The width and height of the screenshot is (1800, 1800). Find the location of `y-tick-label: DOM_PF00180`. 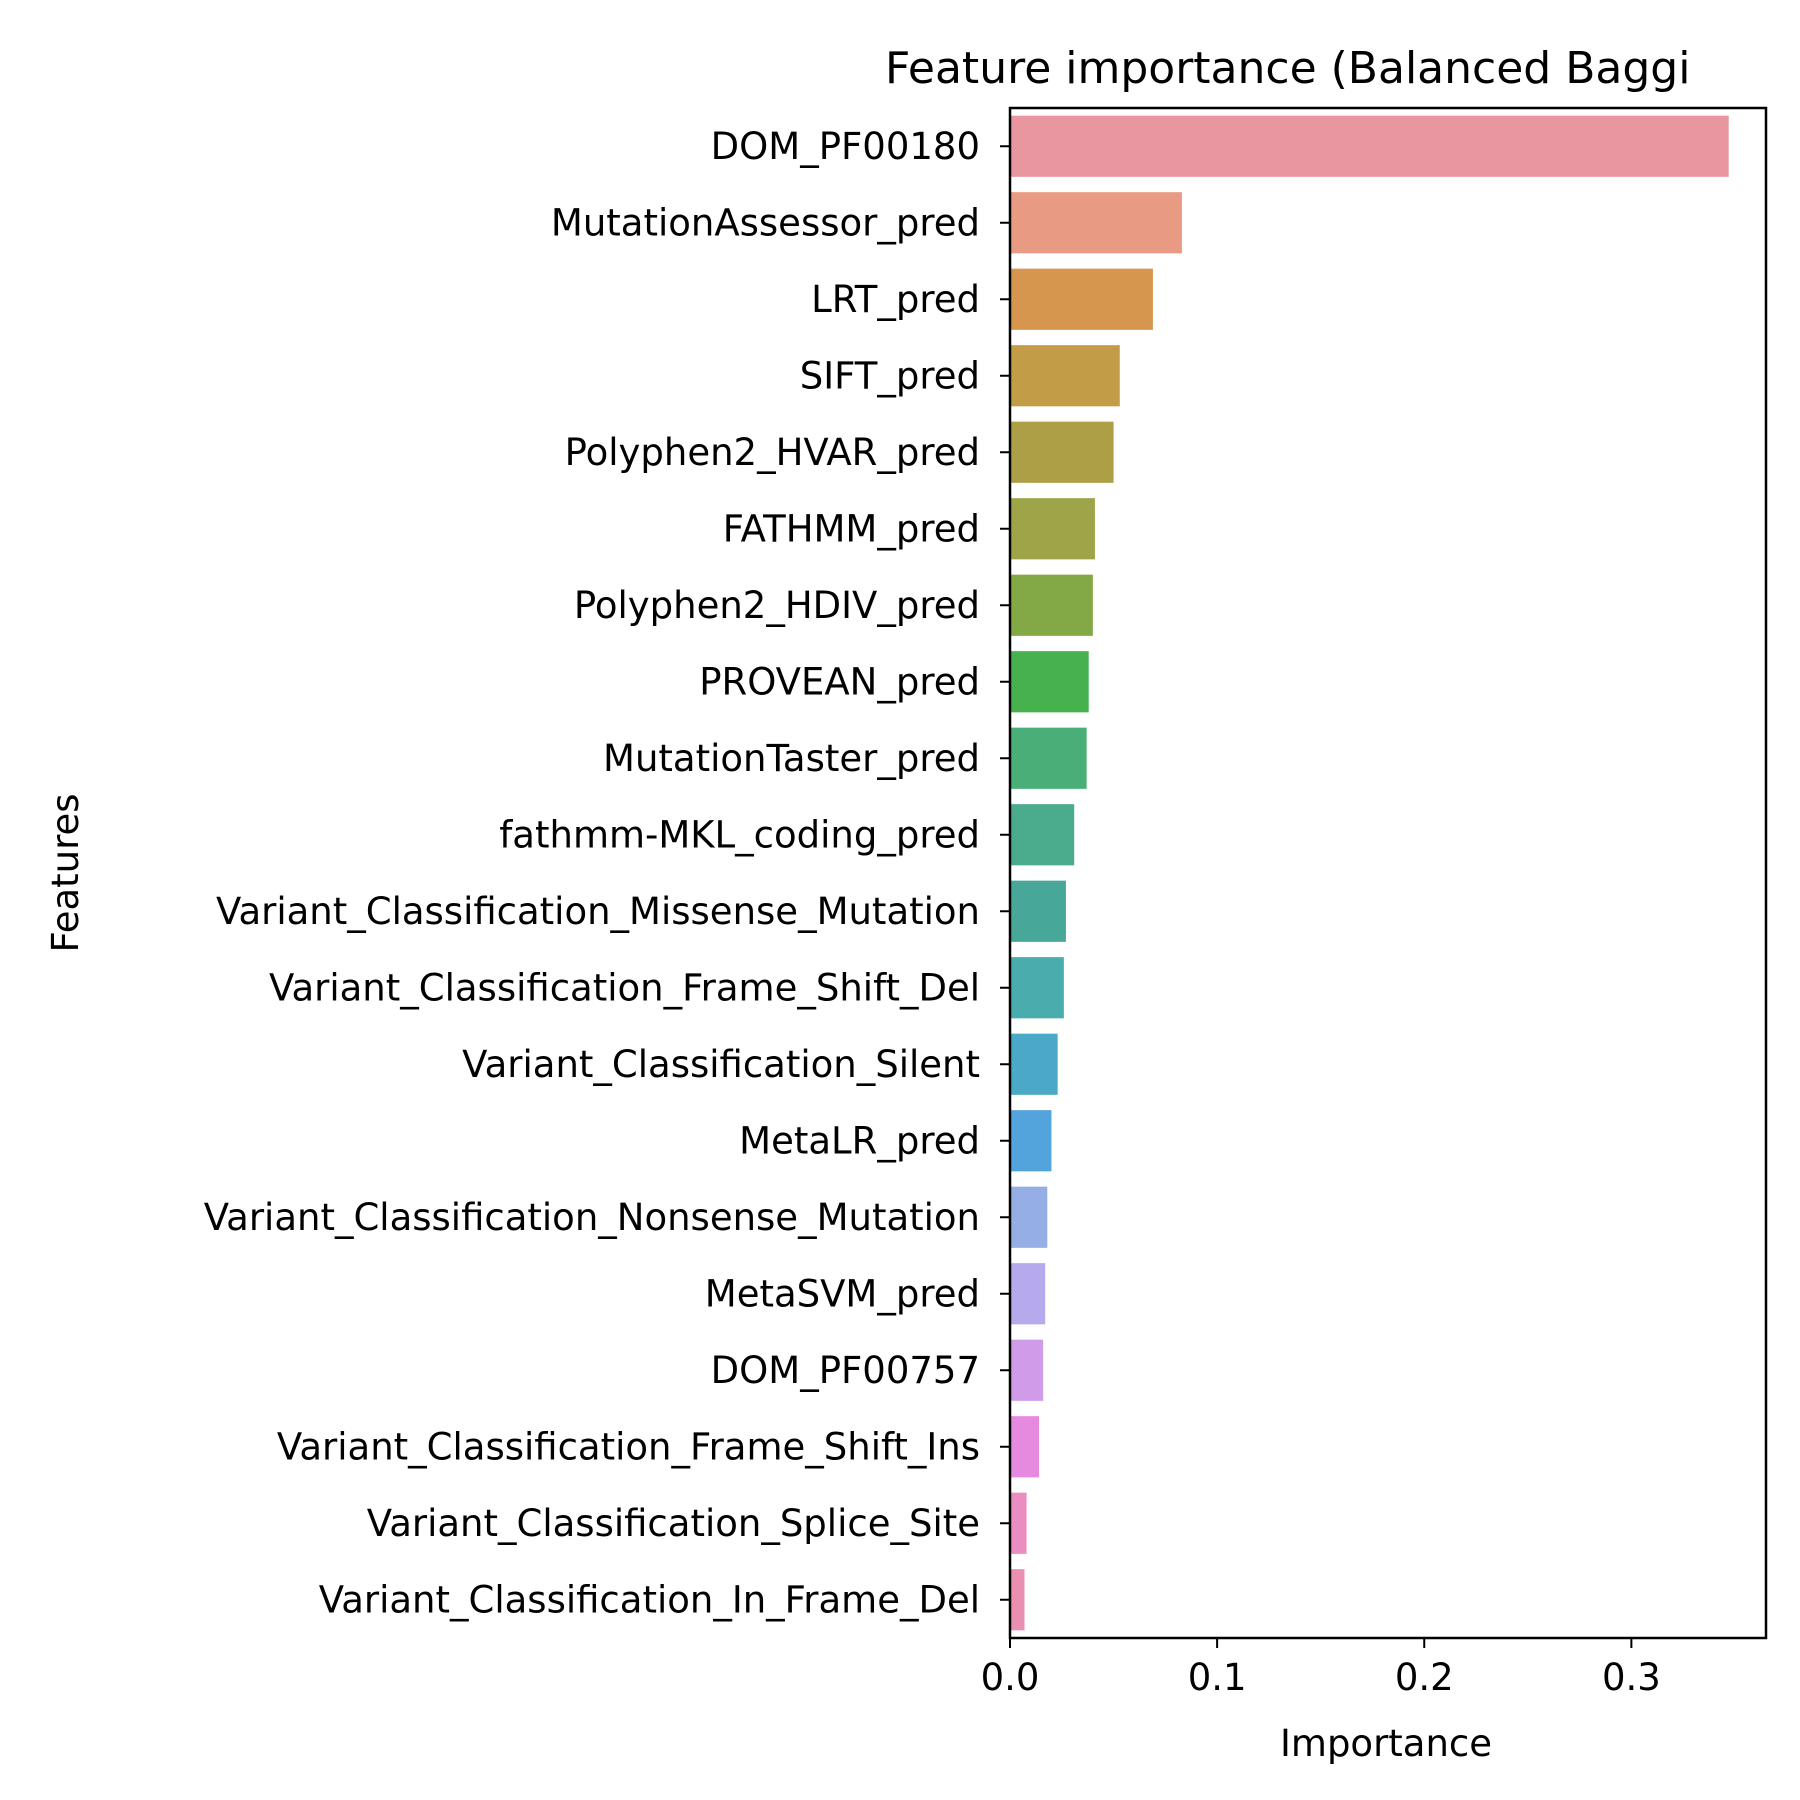

y-tick-label: DOM_PF00180 is located at coordinates (845, 146).